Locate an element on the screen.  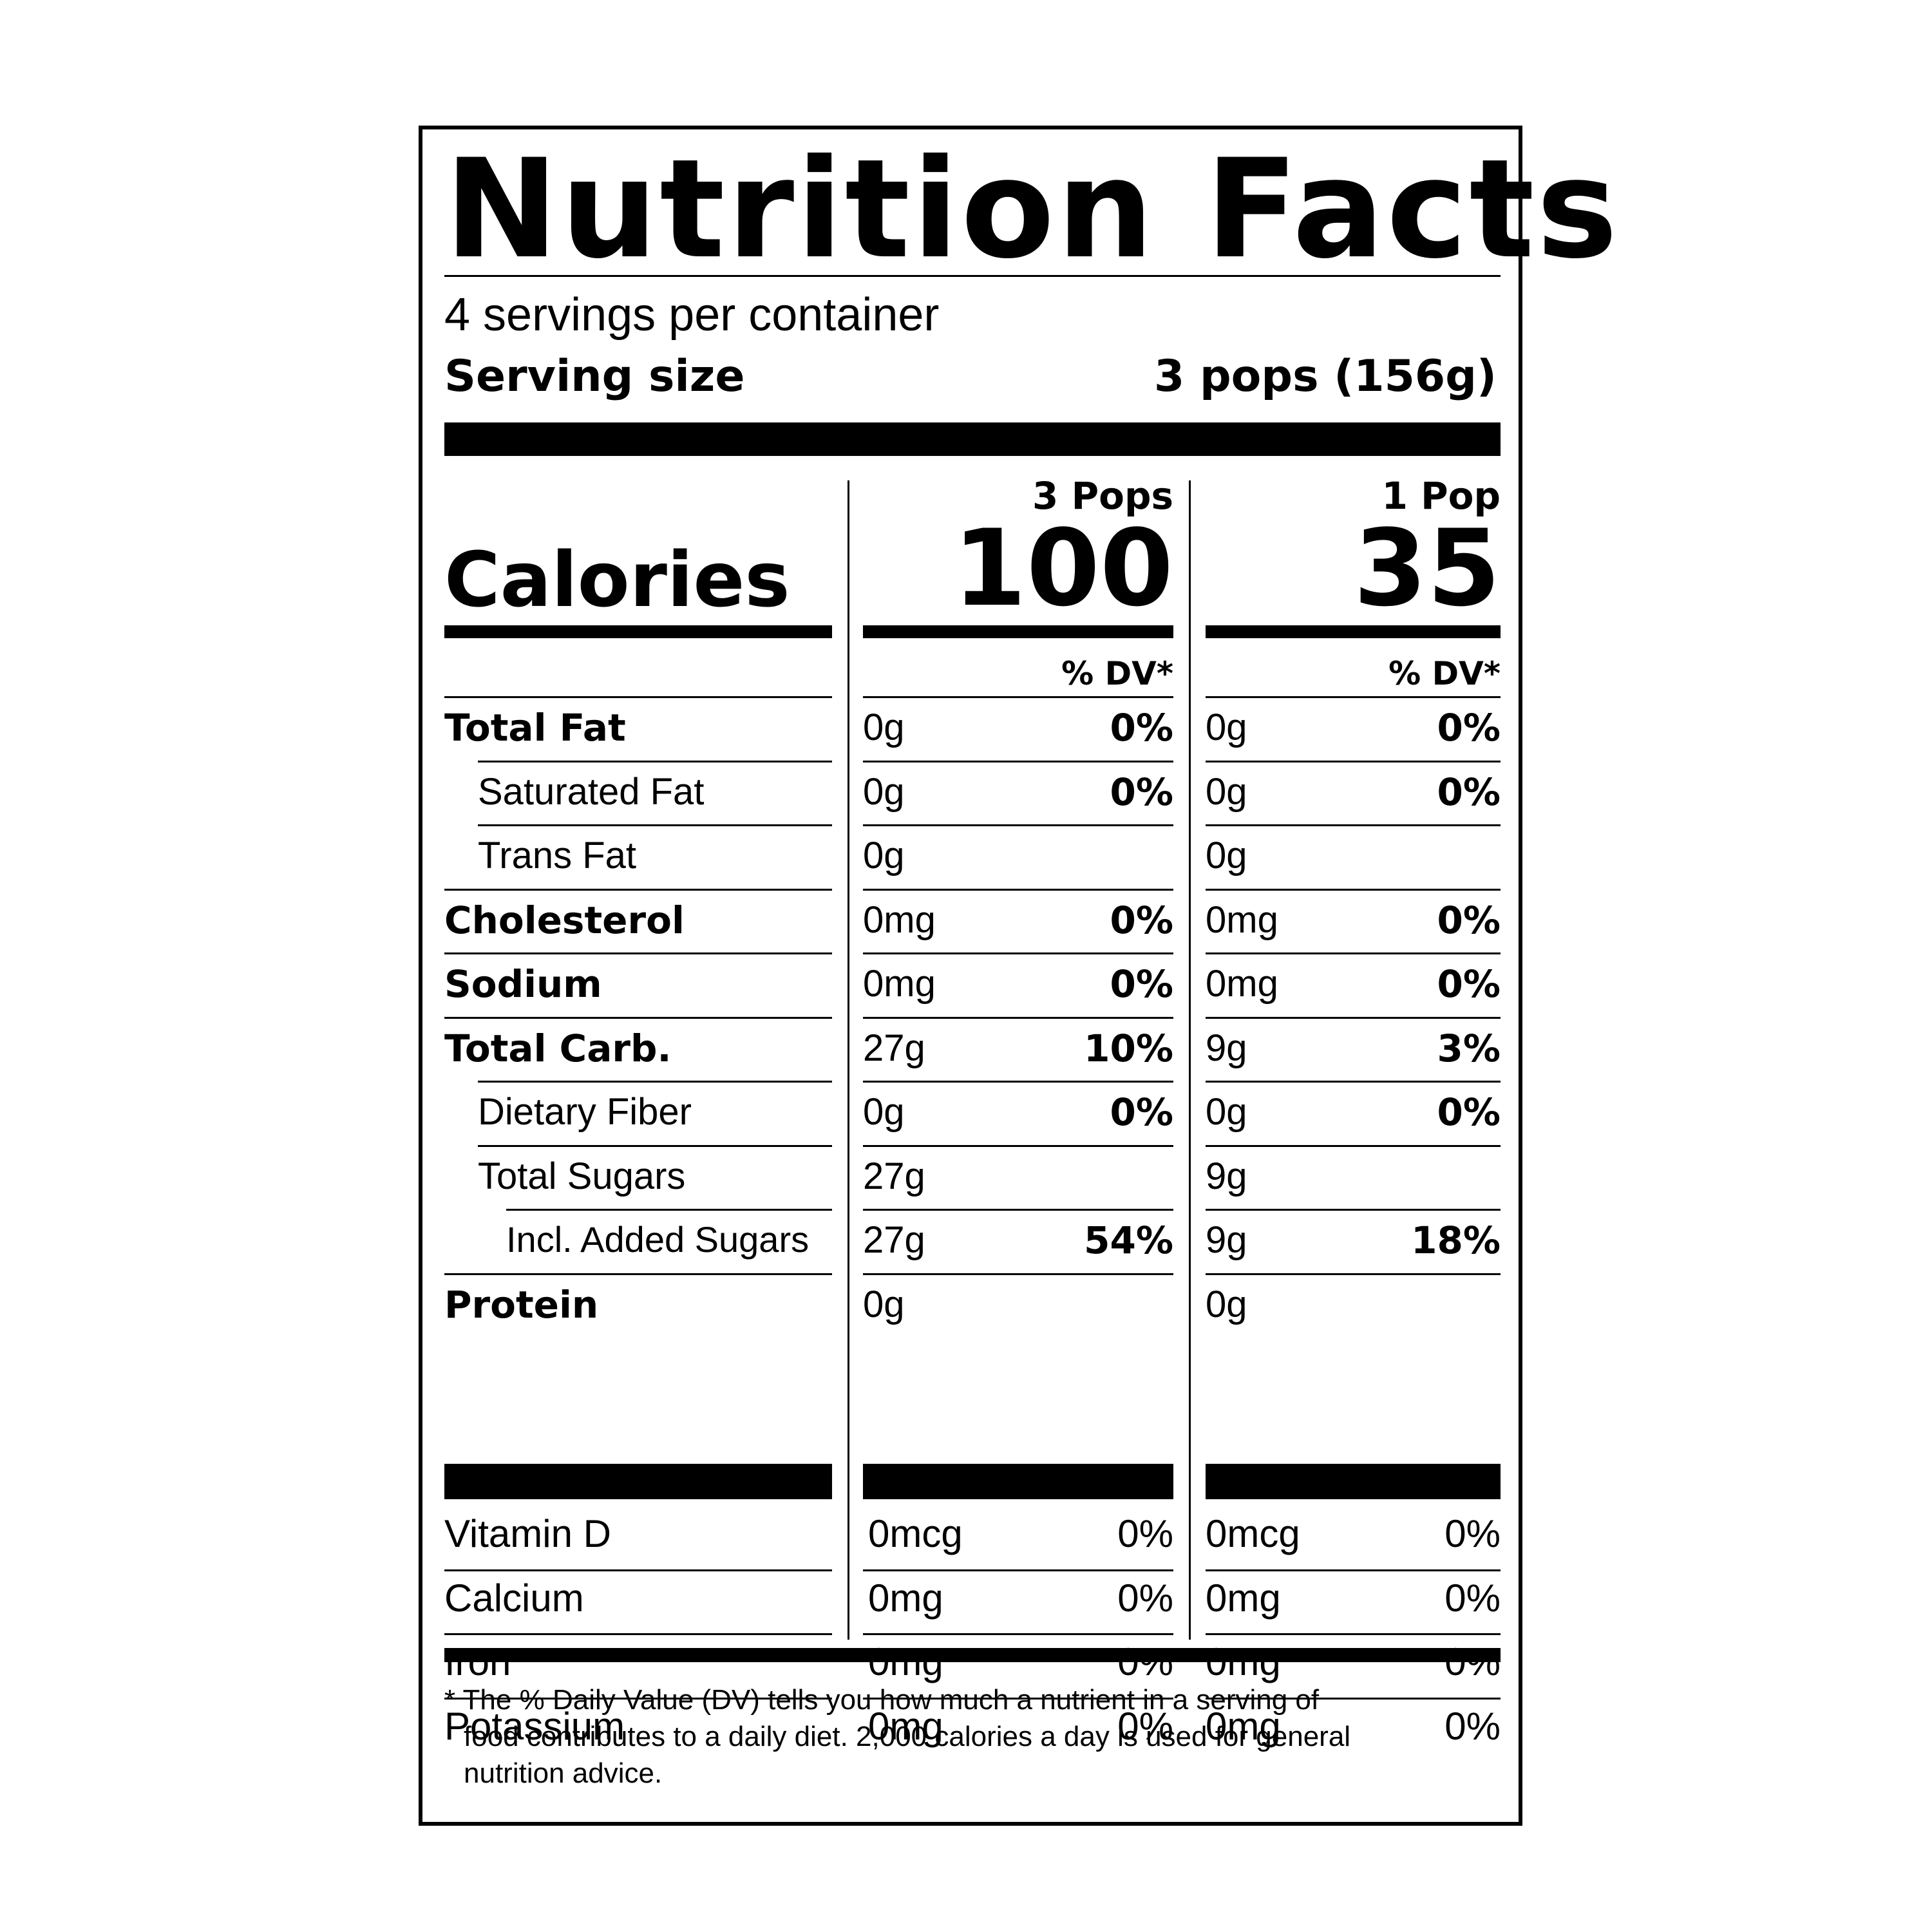
serving-bar is located at coordinates (973, 439).